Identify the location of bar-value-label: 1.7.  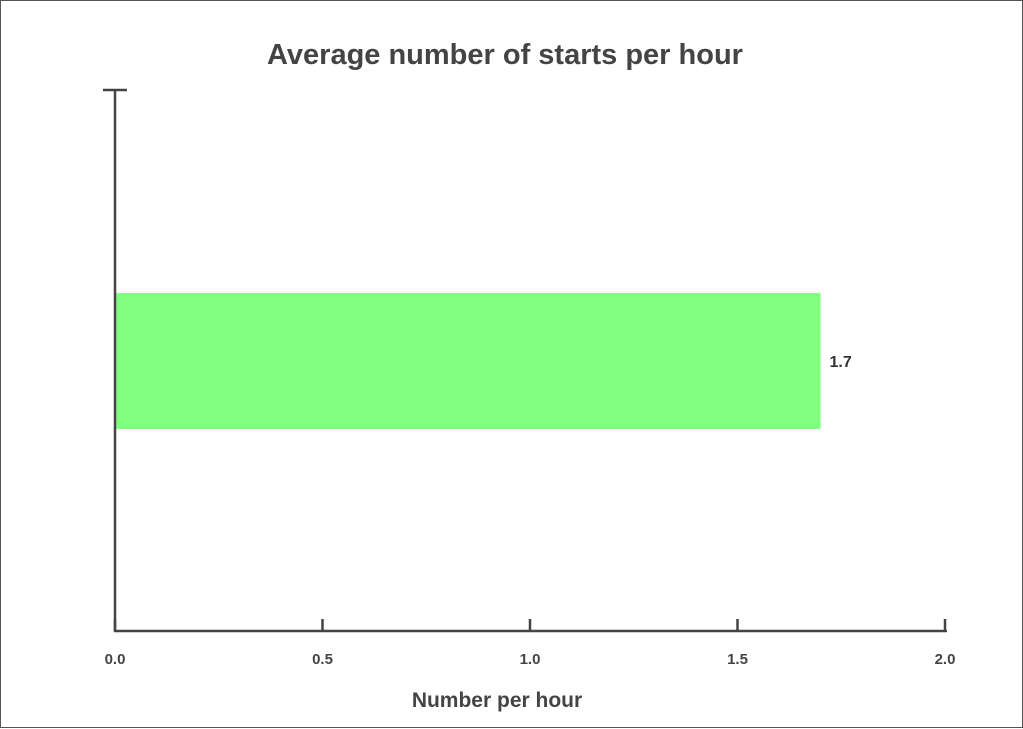
(841, 362).